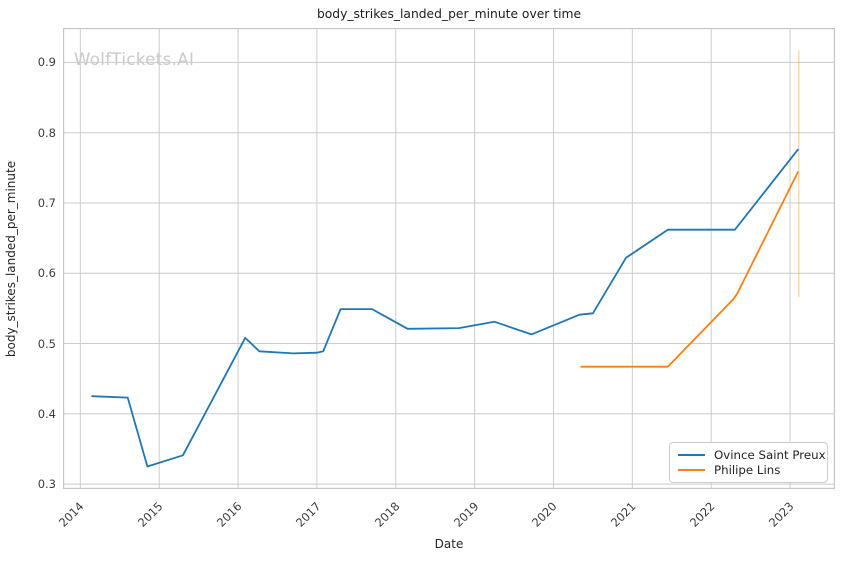 This screenshot has width=844, height=561. Describe the element at coordinates (691, 470) in the screenshot. I see `legend-line-swatch-orange` at that location.